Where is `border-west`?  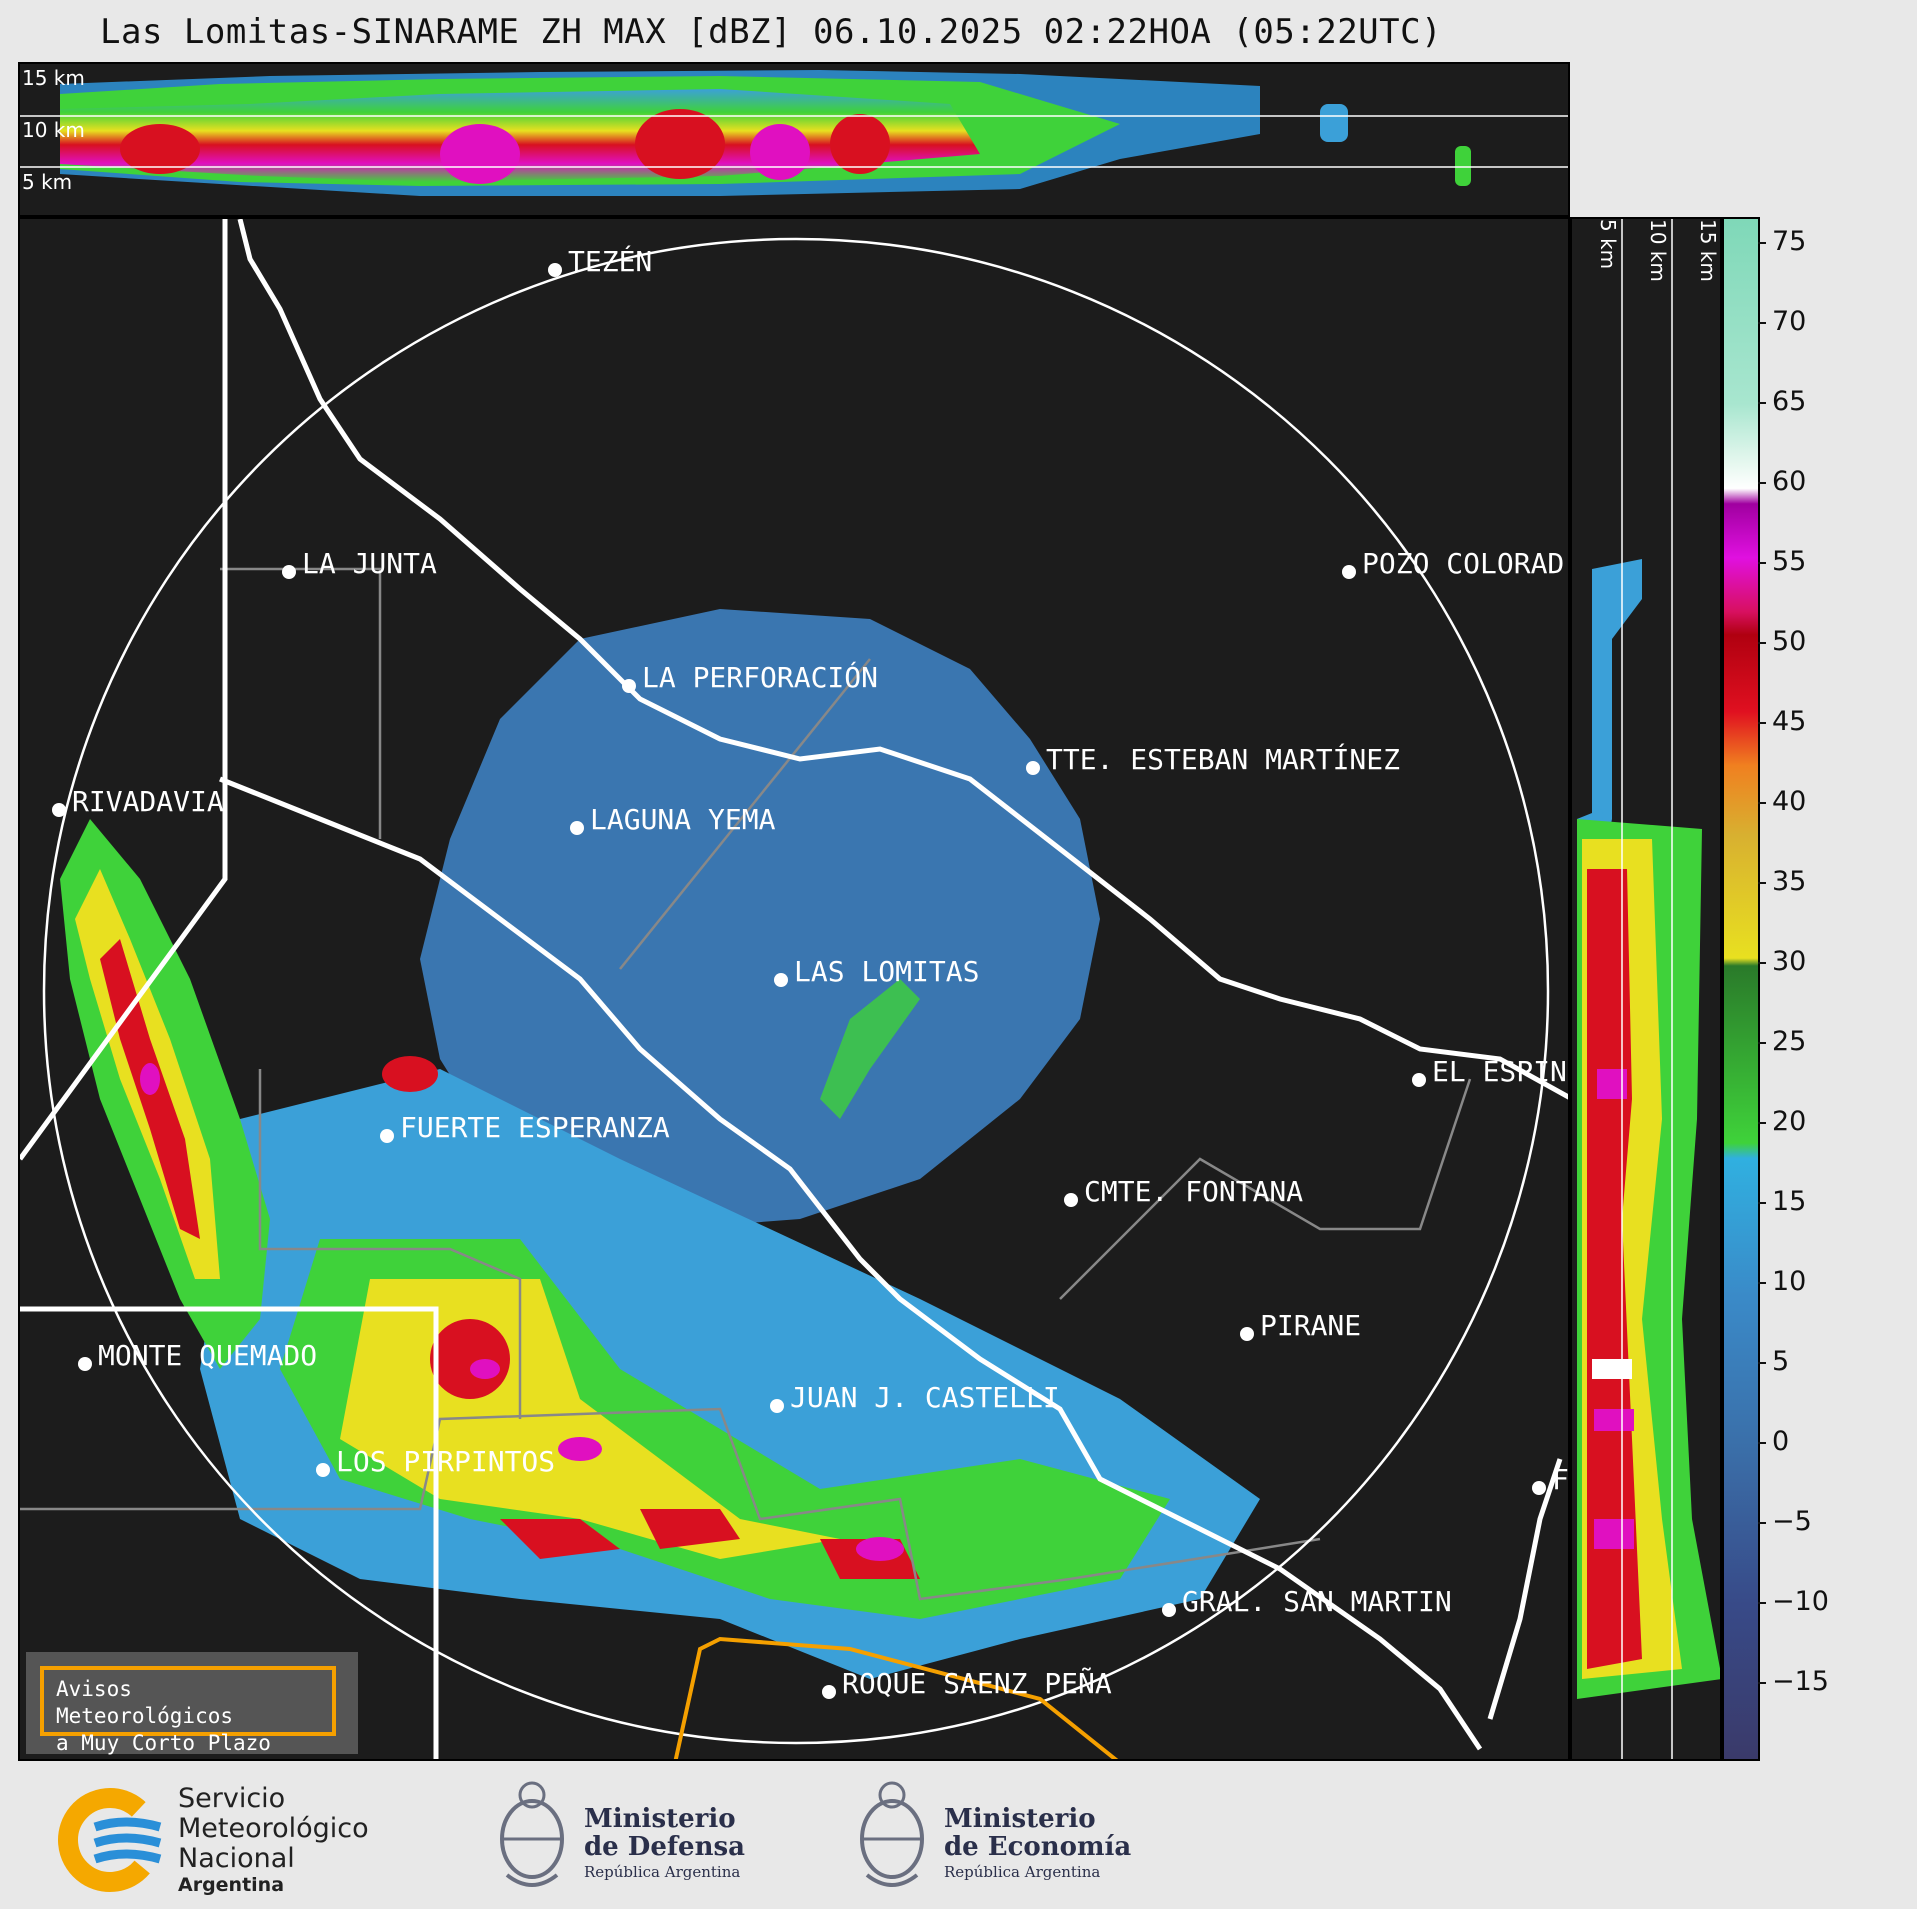
border-west is located at coordinates (124, 690).